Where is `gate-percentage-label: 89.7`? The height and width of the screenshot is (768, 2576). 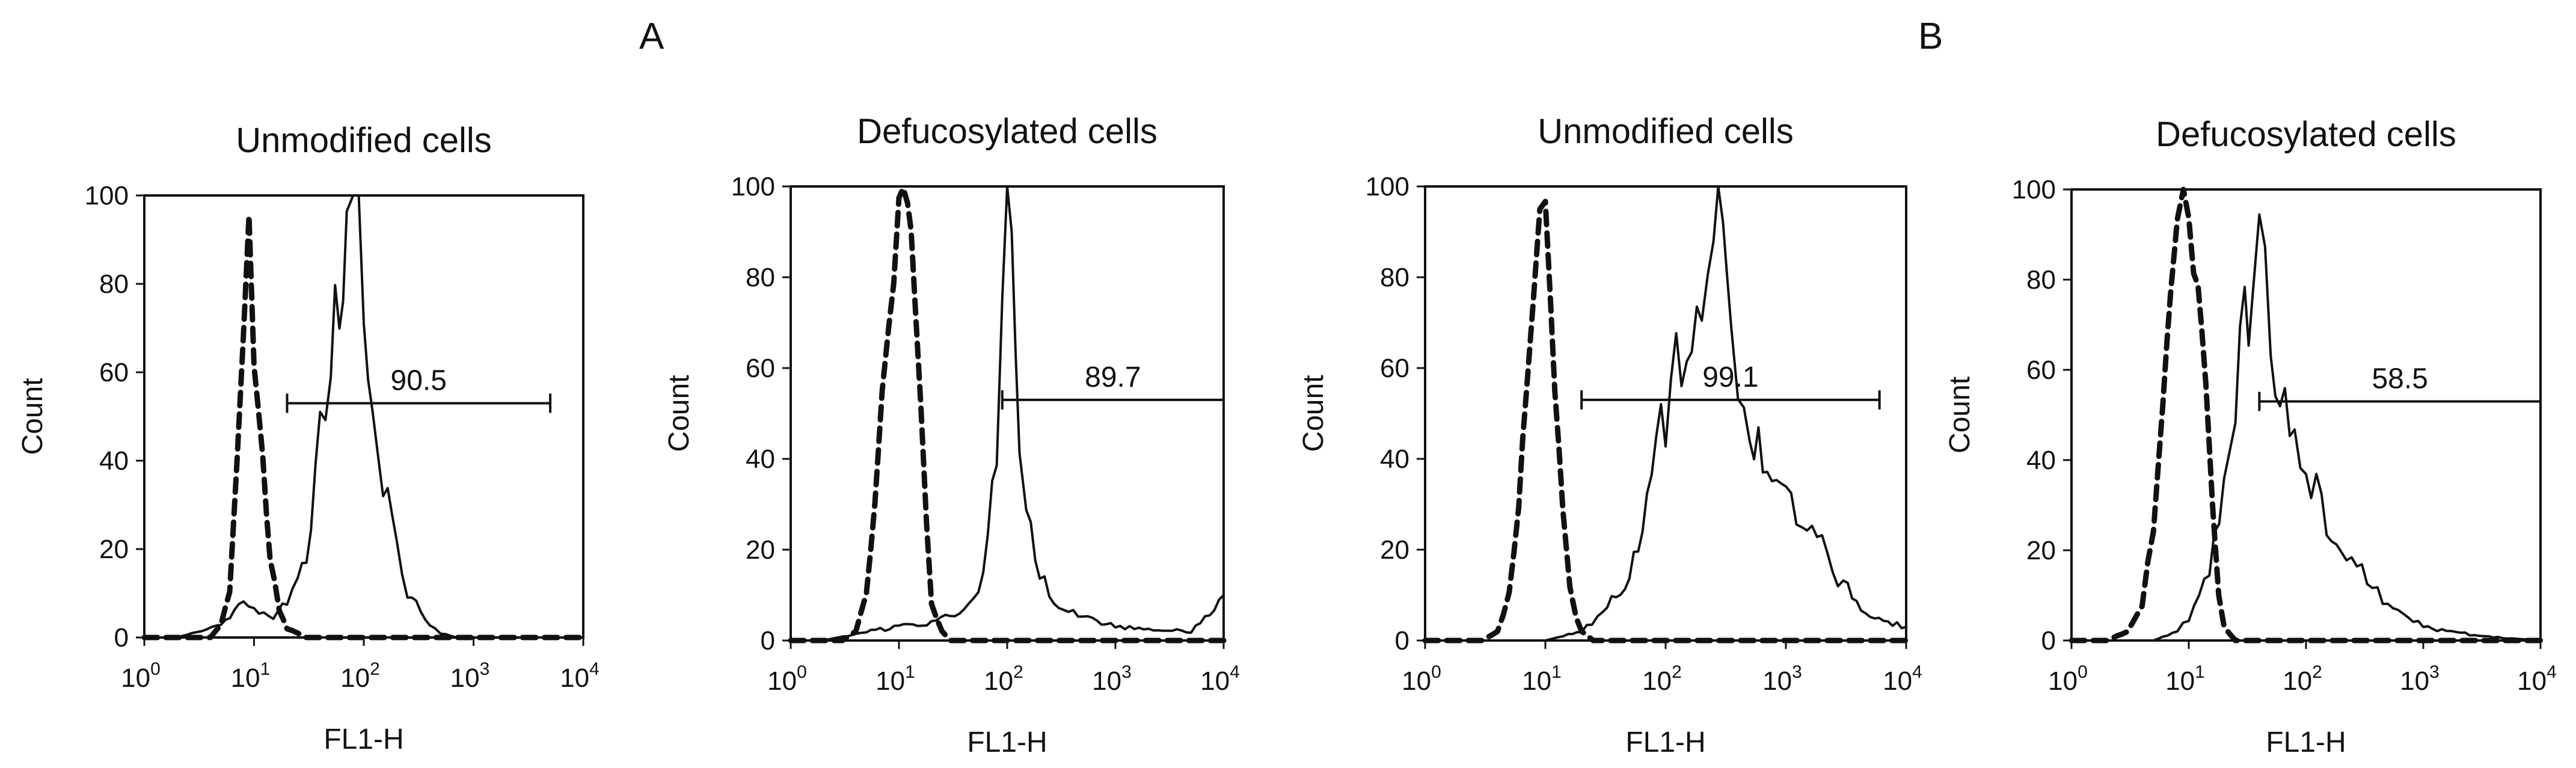 gate-percentage-label: 89.7 is located at coordinates (1113, 377).